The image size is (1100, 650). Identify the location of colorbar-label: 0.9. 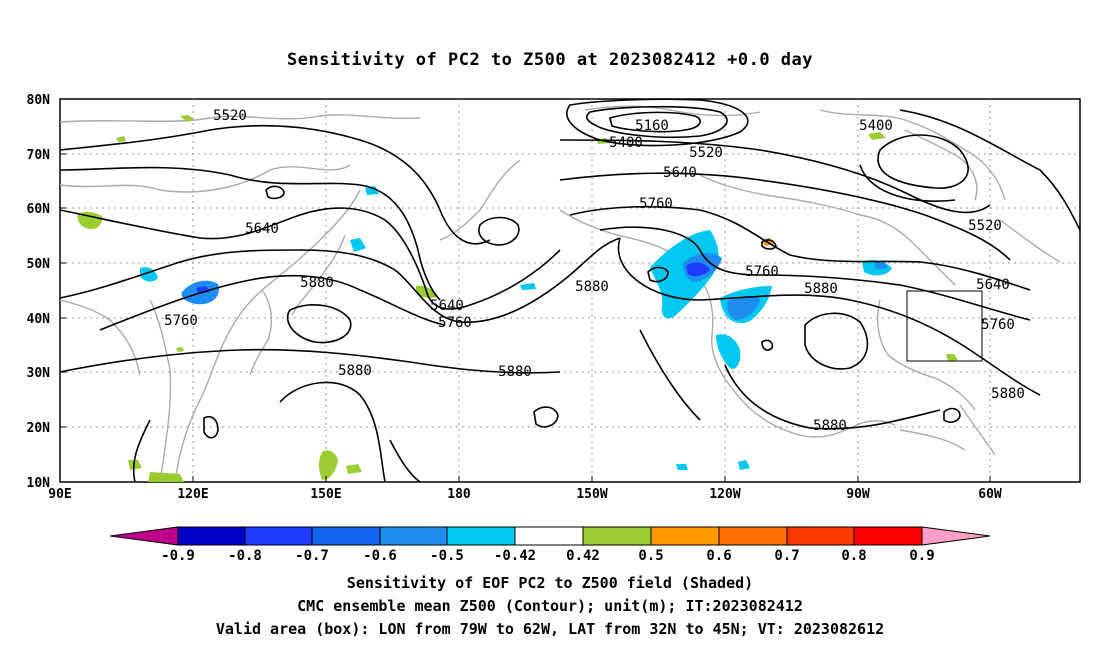
(921, 556).